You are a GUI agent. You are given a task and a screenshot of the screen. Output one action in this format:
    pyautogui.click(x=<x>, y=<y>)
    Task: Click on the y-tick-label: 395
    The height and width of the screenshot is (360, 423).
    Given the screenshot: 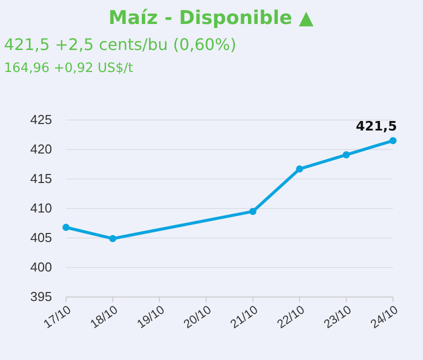 What is the action you would take?
    pyautogui.click(x=41, y=296)
    